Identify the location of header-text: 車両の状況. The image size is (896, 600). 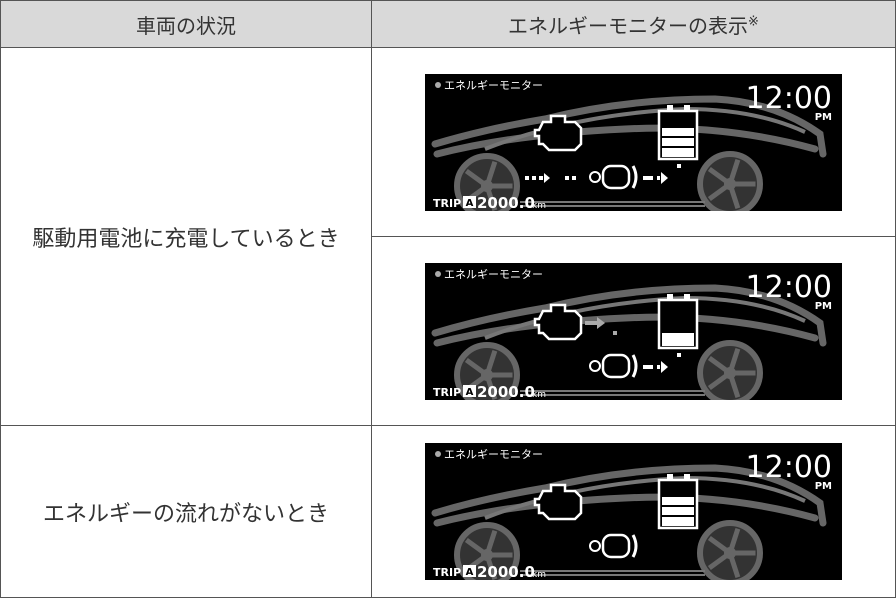
(186, 25).